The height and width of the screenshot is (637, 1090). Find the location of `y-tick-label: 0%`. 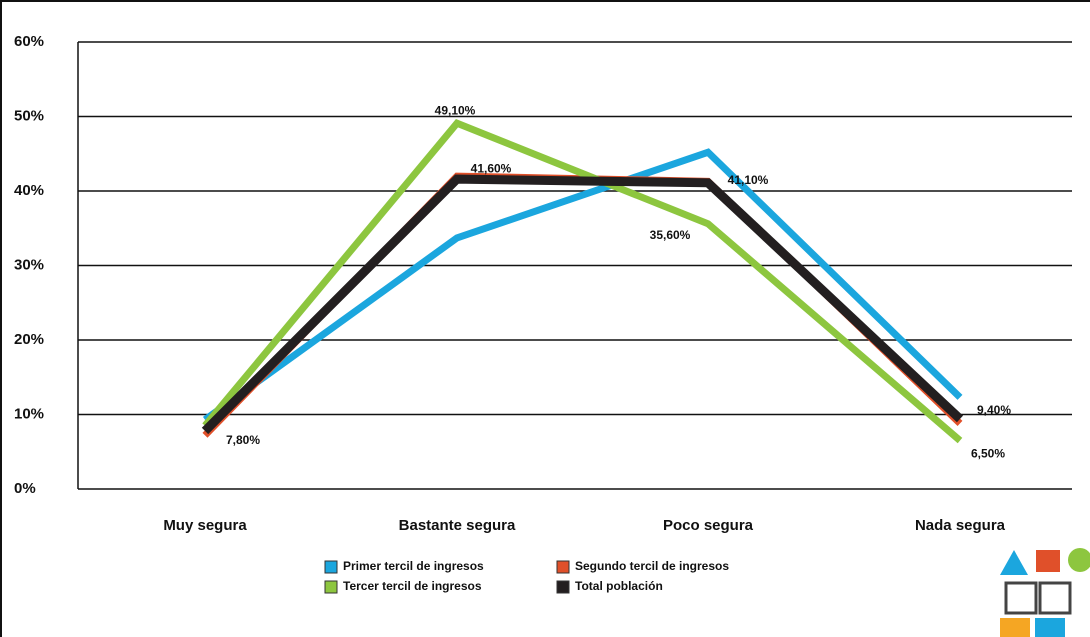

y-tick-label: 0% is located at coordinates (25, 488).